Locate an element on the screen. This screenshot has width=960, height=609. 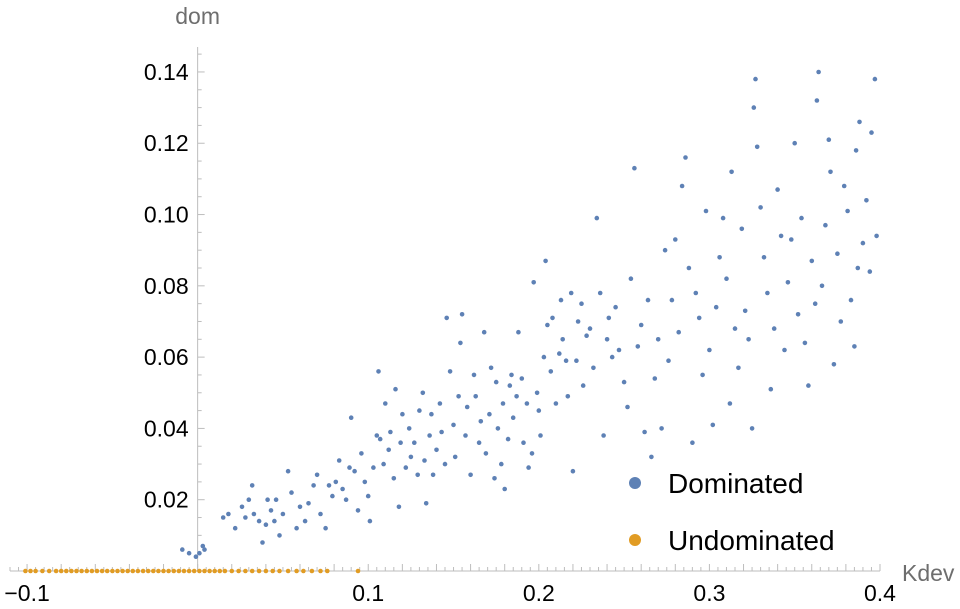
x-tick-label: 0.2 is located at coordinates (539, 593).